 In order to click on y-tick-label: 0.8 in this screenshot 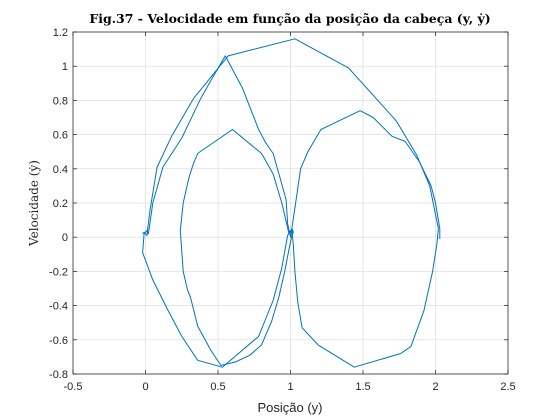, I will do `click(60, 101)`.